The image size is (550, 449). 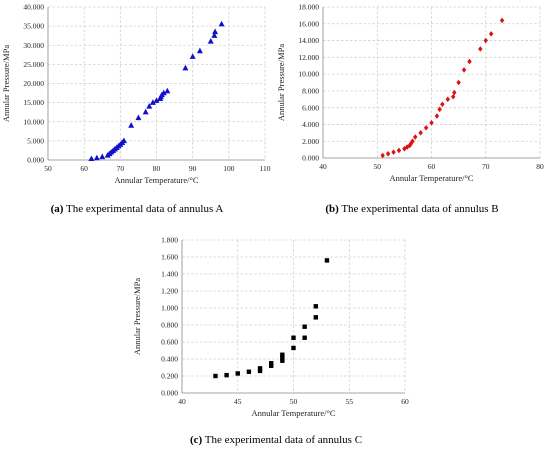 I want to click on y-tick-label: 0.600, so click(x=169, y=342).